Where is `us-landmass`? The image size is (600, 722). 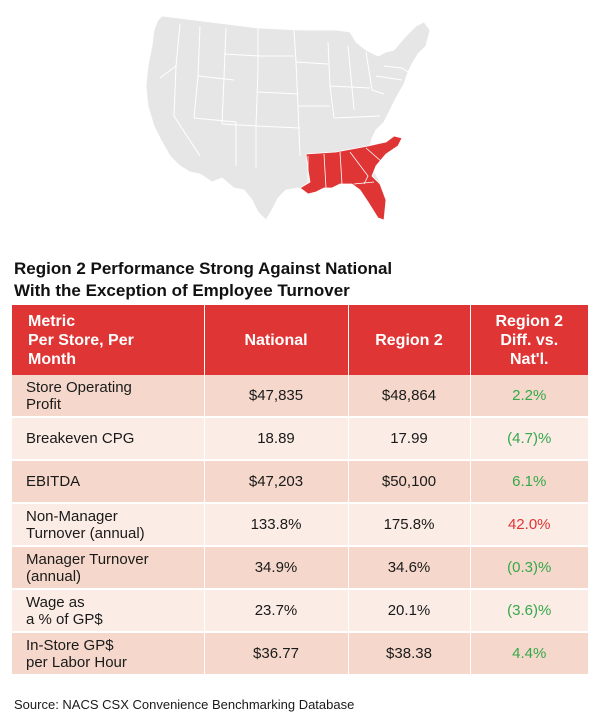
us-landmass is located at coordinates (288, 118).